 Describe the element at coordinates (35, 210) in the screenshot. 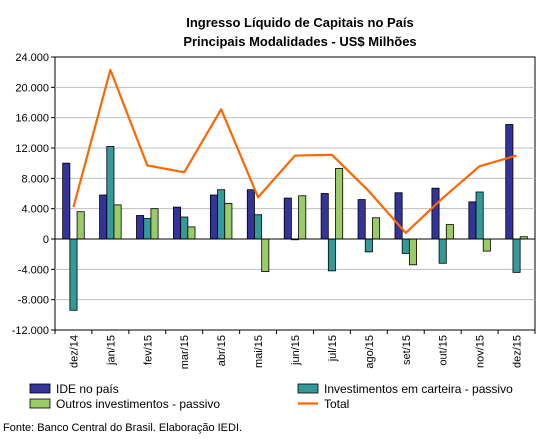

I see `y-tick-label: 4.000` at that location.